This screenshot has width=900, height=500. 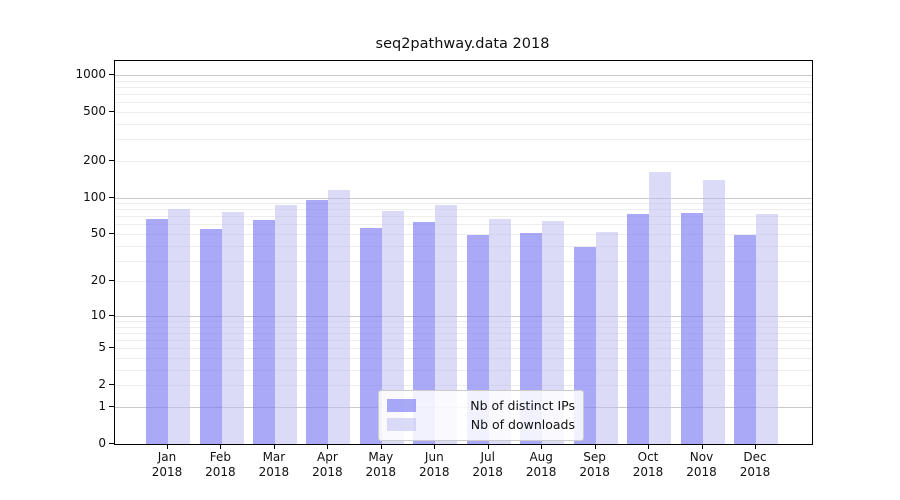 What do you see at coordinates (541, 464) in the screenshot?
I see `x-axis-tick-label: Aug 2018` at bounding box center [541, 464].